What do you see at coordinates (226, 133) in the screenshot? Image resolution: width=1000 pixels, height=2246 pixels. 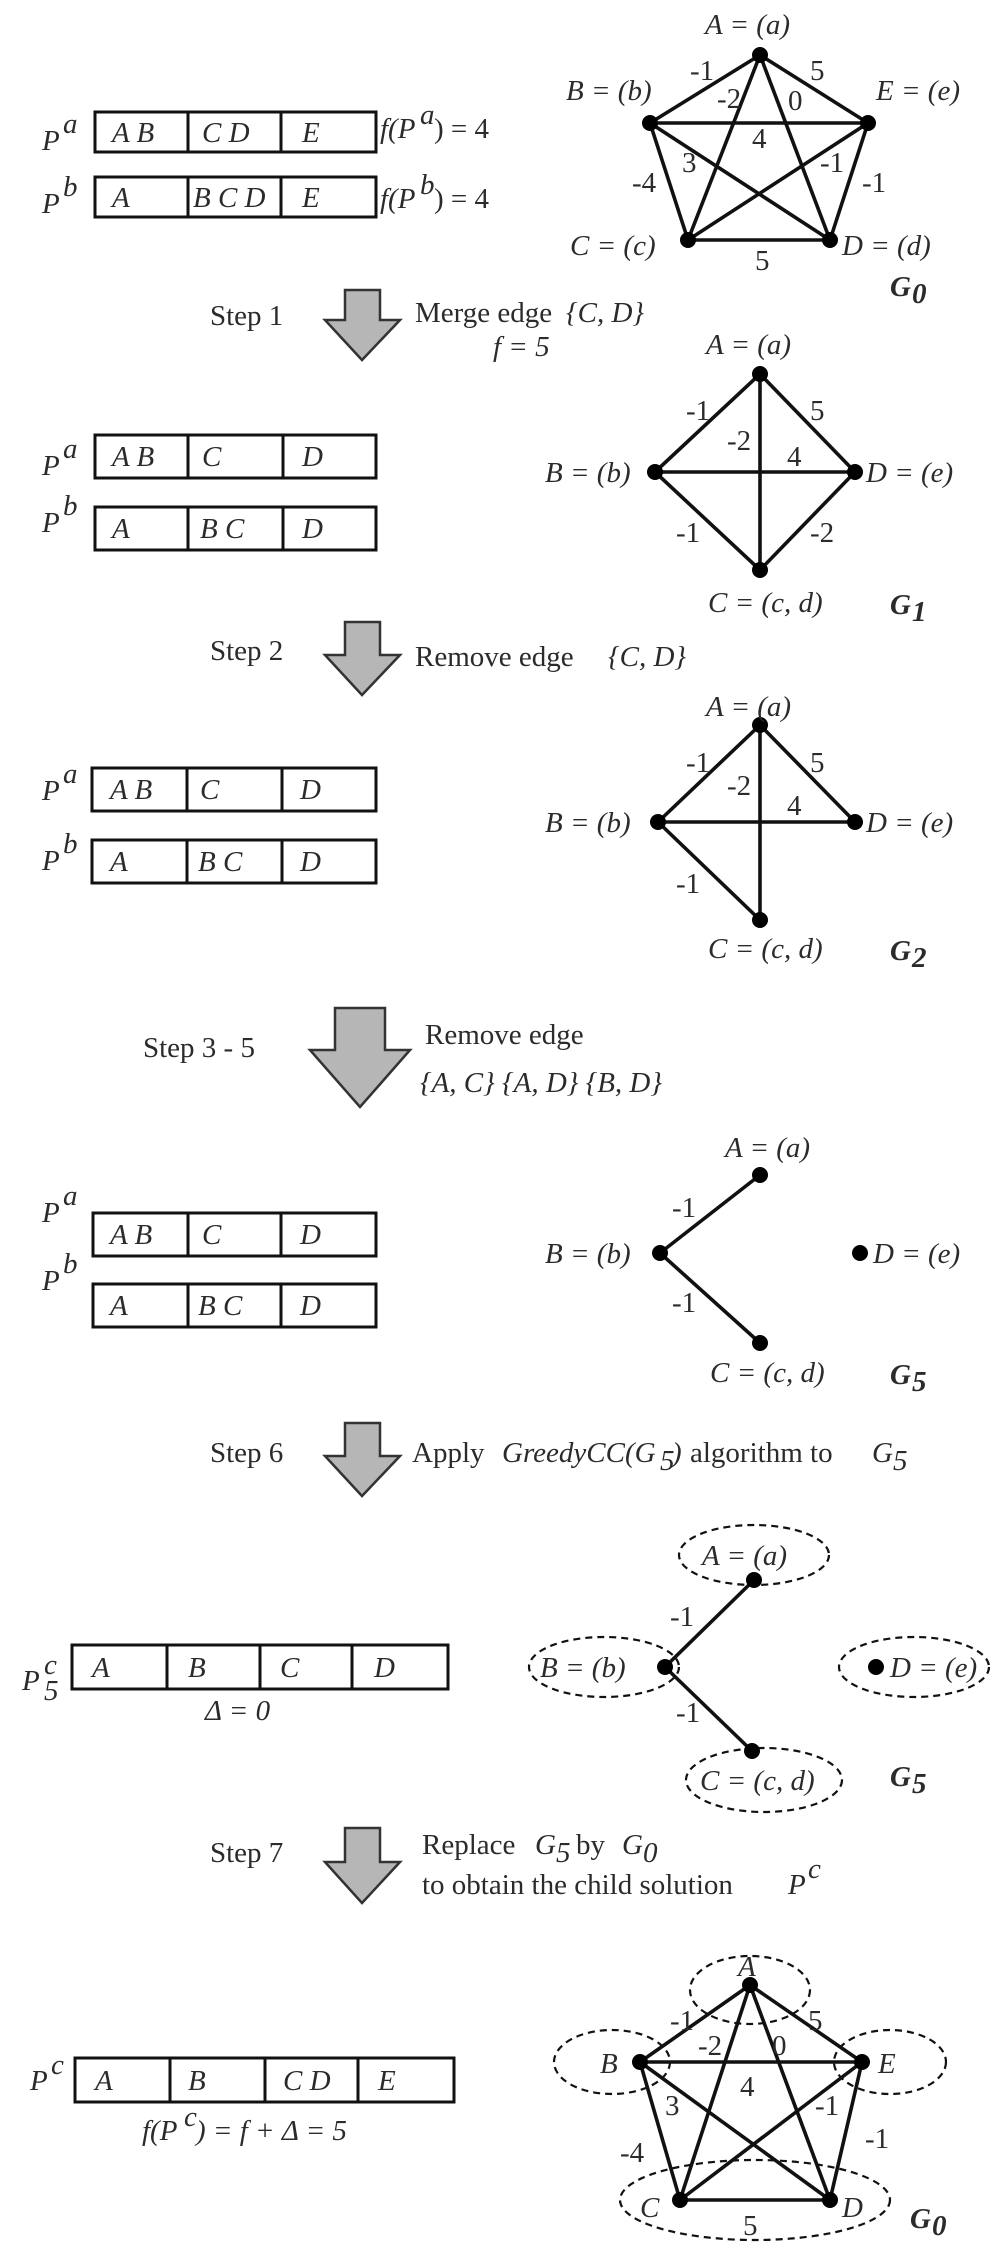 I see `pa-cell-text: C D` at bounding box center [226, 133].